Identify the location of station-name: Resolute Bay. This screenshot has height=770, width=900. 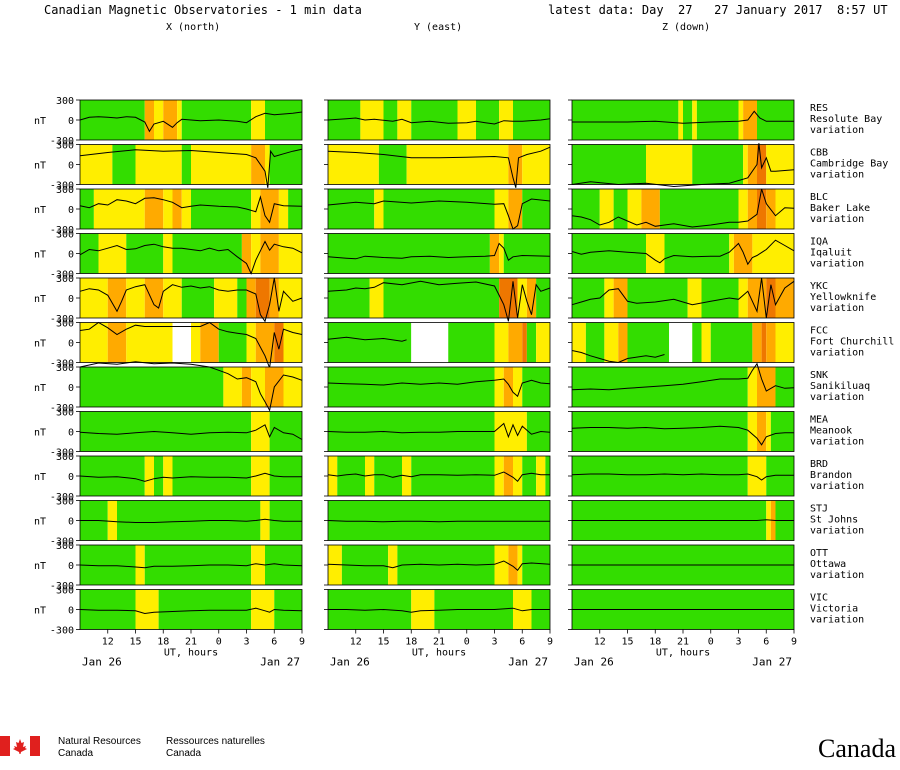
(846, 119).